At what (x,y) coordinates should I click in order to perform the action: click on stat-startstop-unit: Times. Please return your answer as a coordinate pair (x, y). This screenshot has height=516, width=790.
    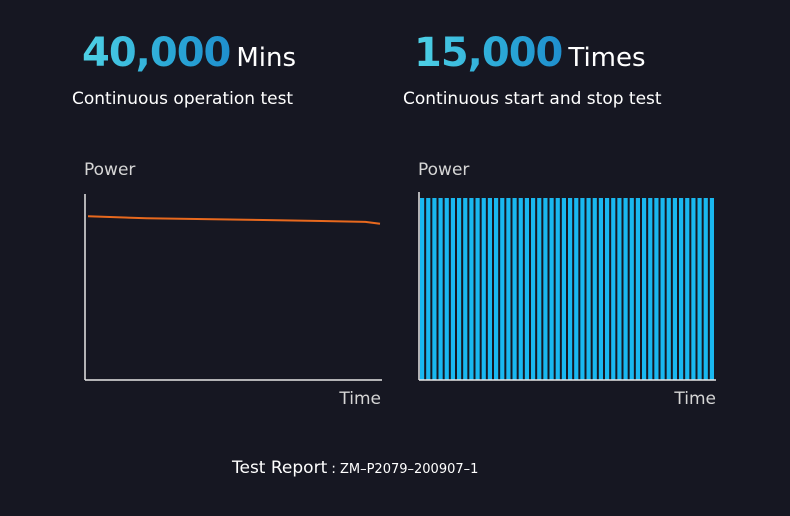
    Looking at the image, I should click on (607, 58).